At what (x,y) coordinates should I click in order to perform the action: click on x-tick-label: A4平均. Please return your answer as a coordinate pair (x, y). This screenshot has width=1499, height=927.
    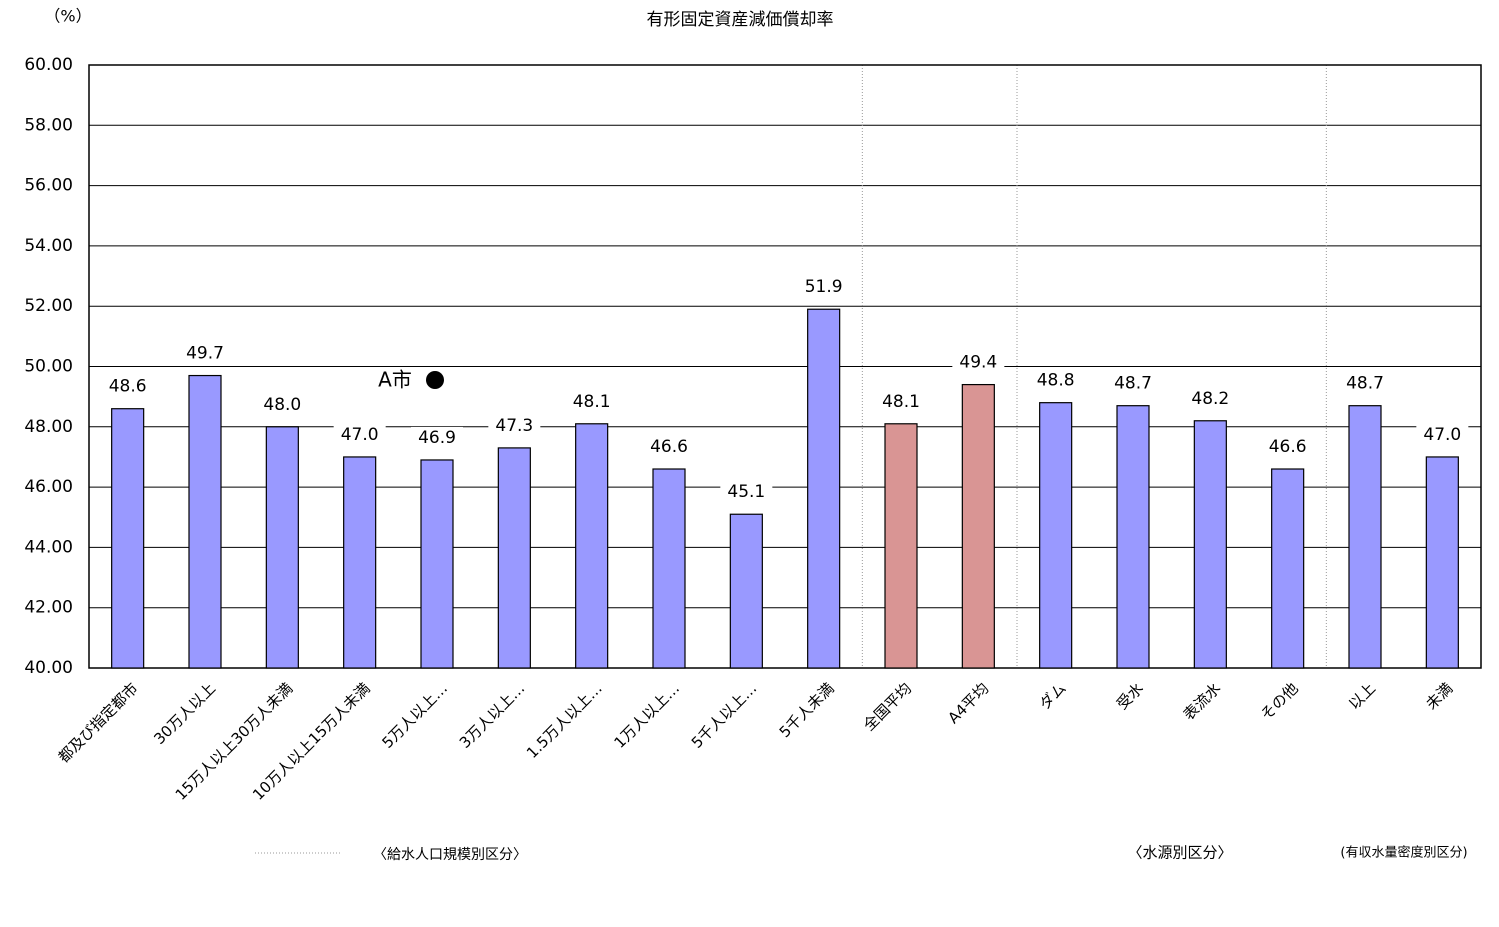
    Looking at the image, I should click on (968, 703).